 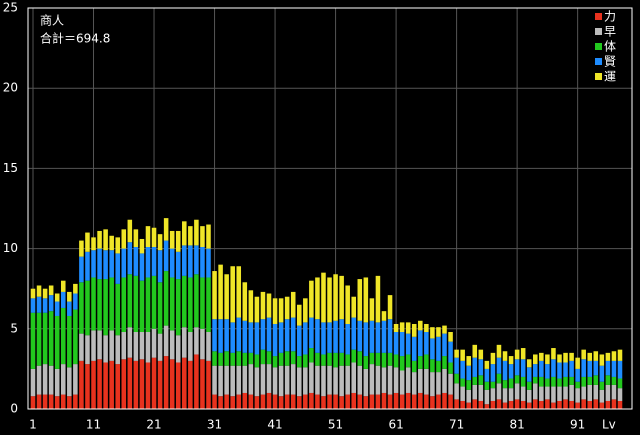 What do you see at coordinates (610, 32) in the screenshot?
I see `legend-label: 早` at bounding box center [610, 32].